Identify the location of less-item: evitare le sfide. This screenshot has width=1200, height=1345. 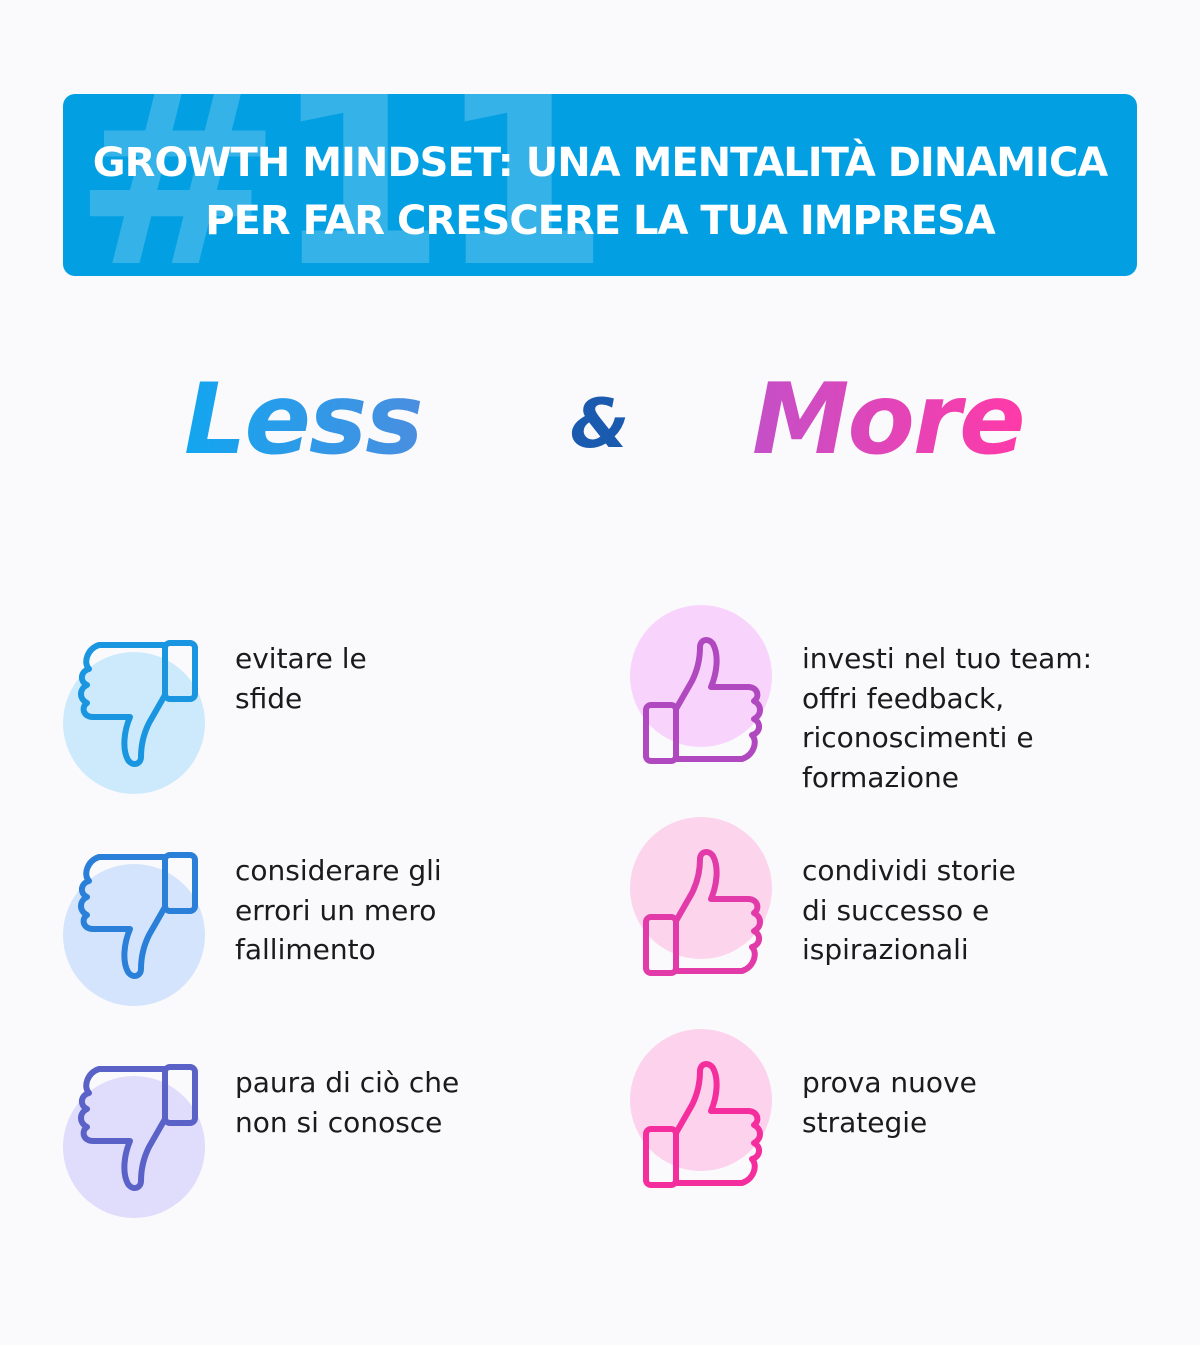
(323, 737).